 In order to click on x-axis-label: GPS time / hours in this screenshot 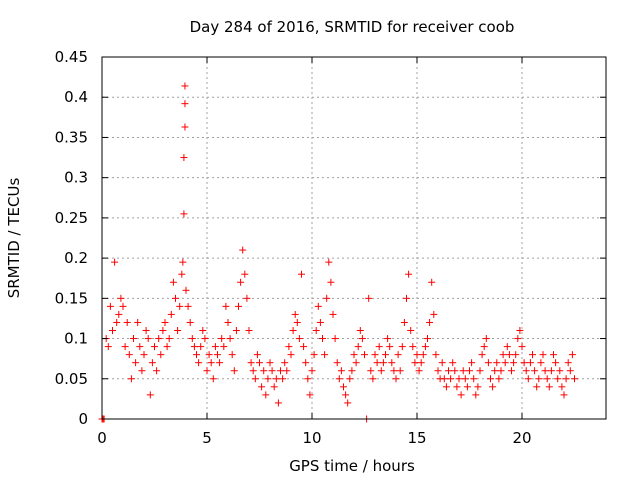, I will do `click(352, 466)`.